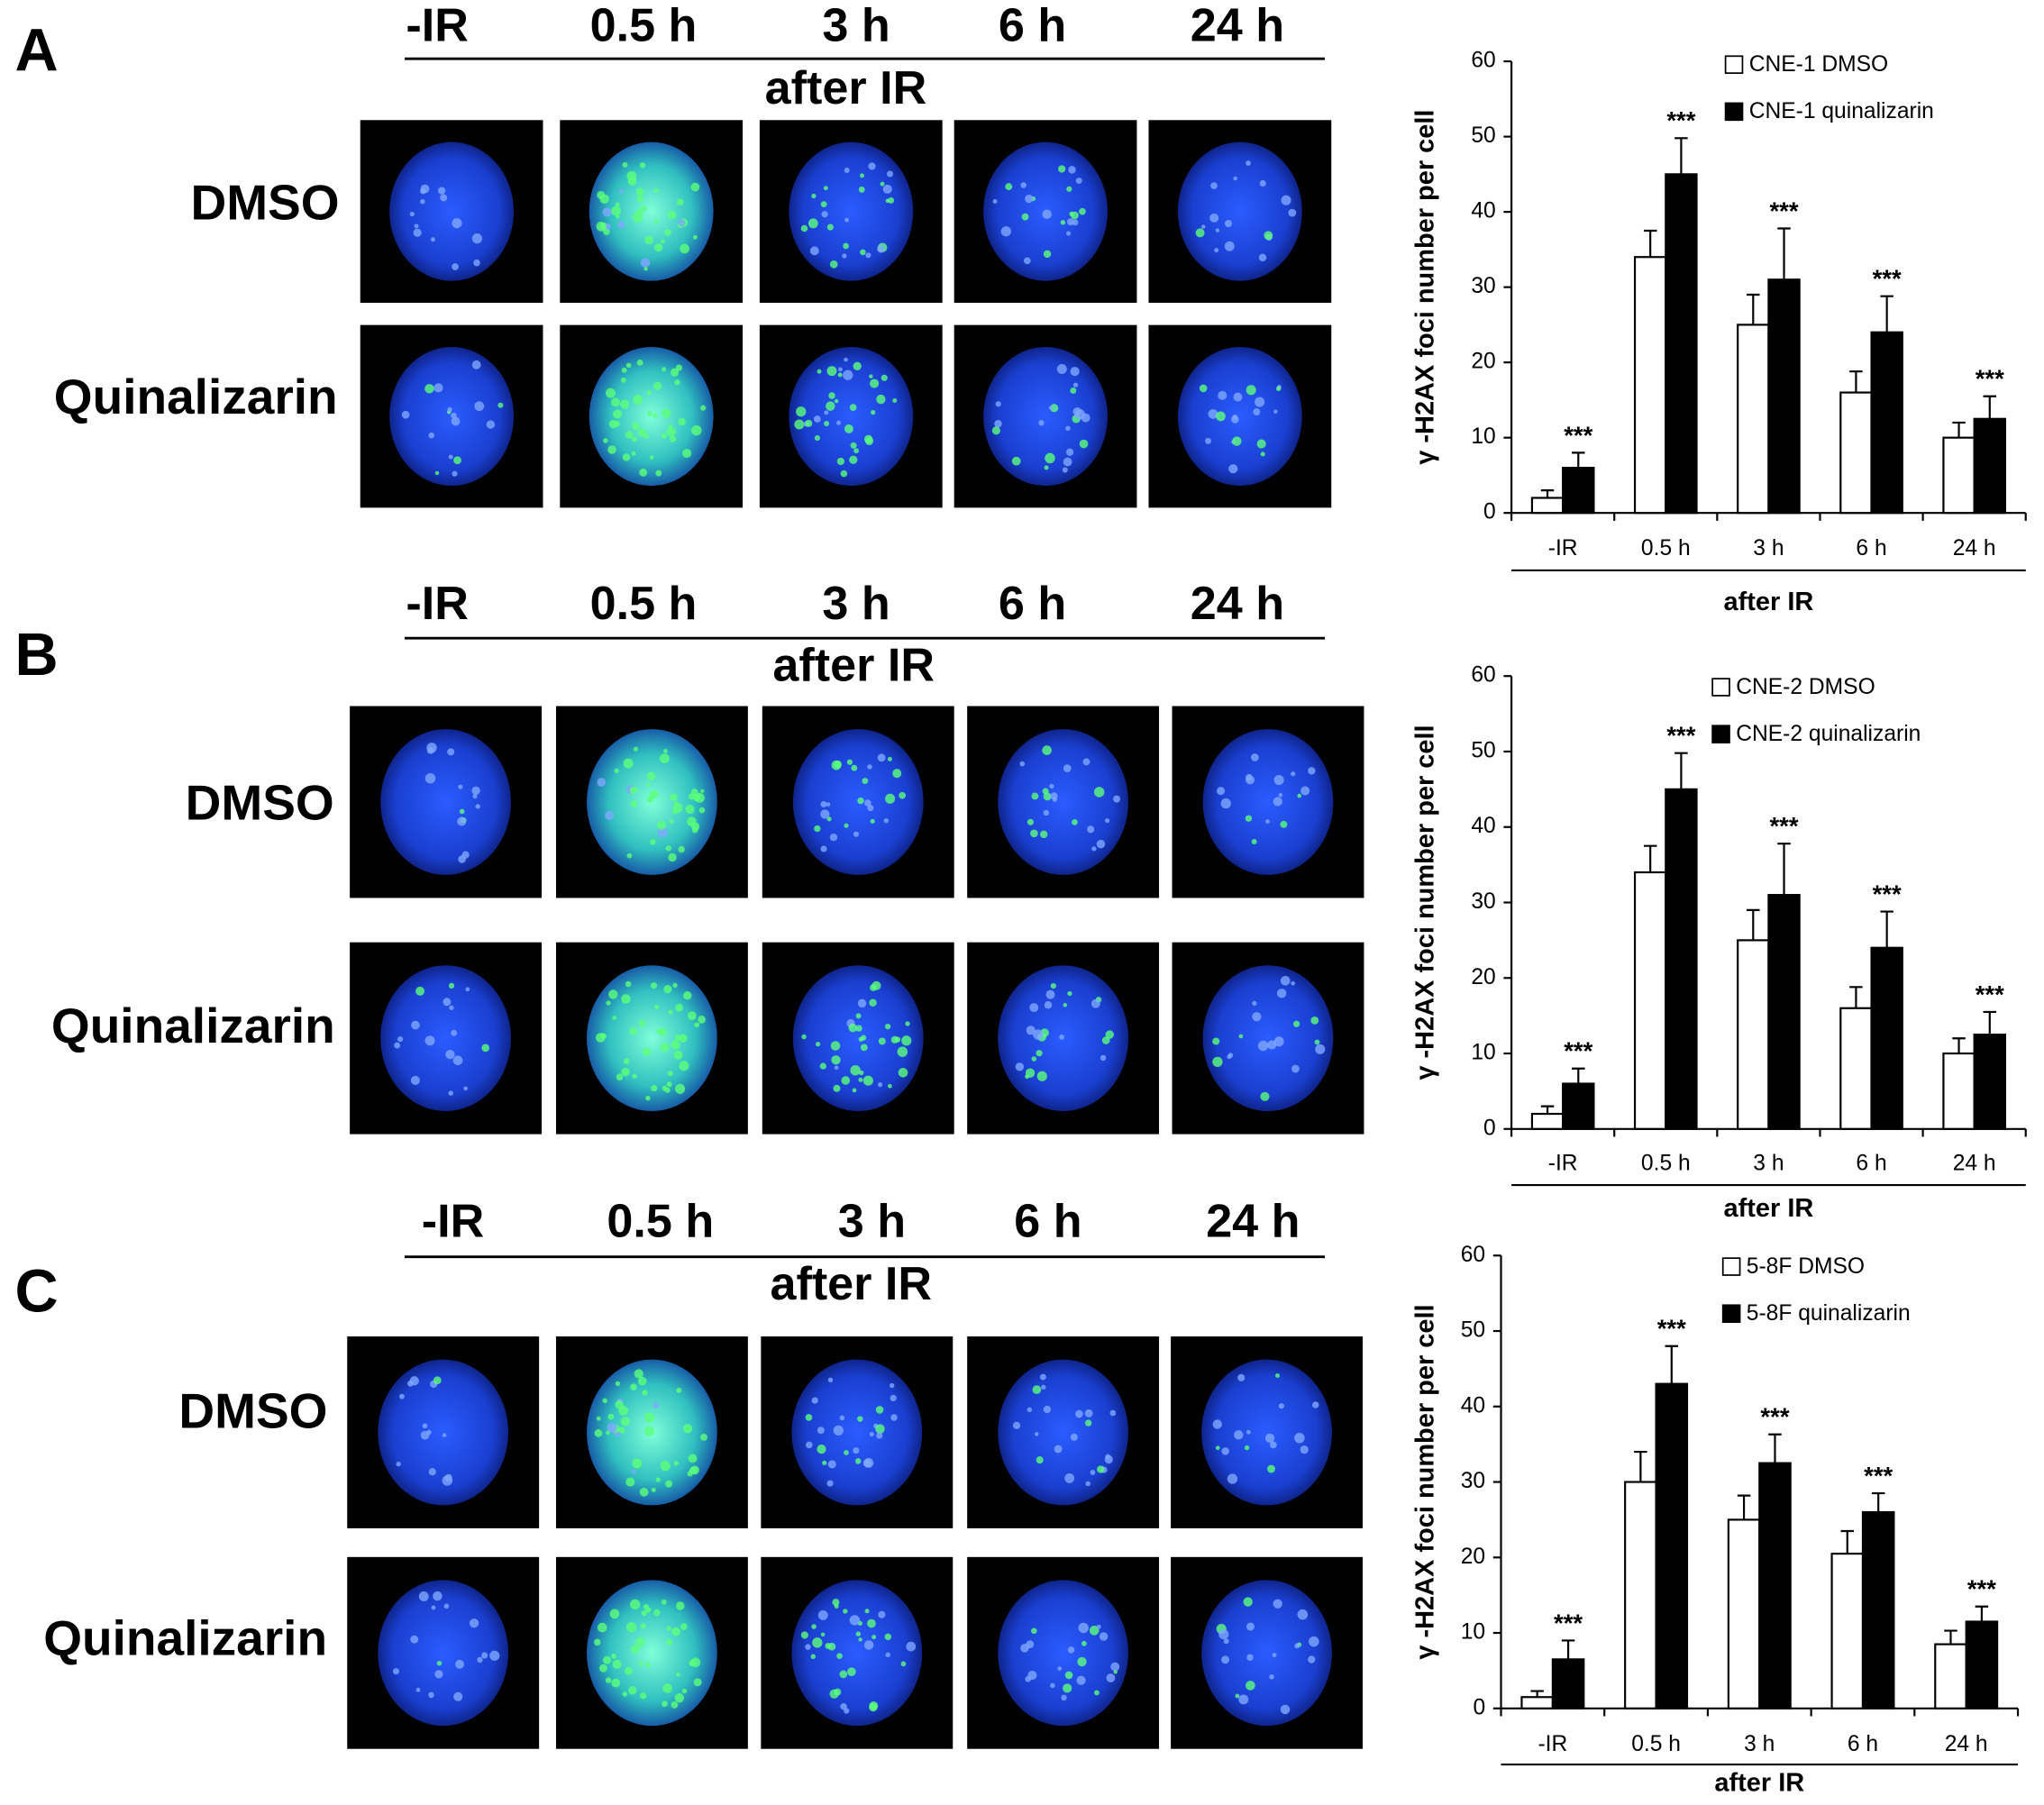 Image resolution: width=2044 pixels, height=1805 pixels. What do you see at coordinates (1473, 1255) in the screenshot?
I see `y-tick-label: 60` at bounding box center [1473, 1255].